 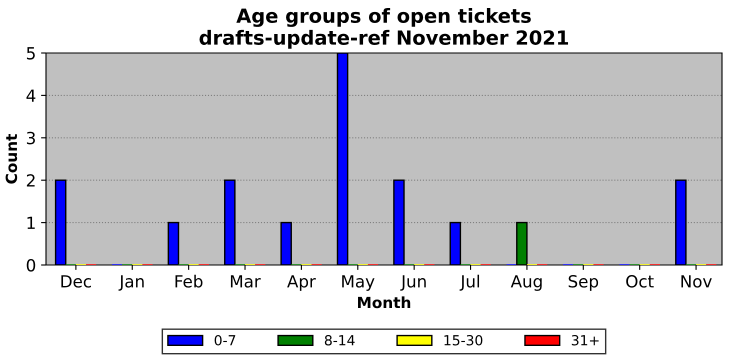 I want to click on y-tick-label: 2, so click(x=30, y=180).